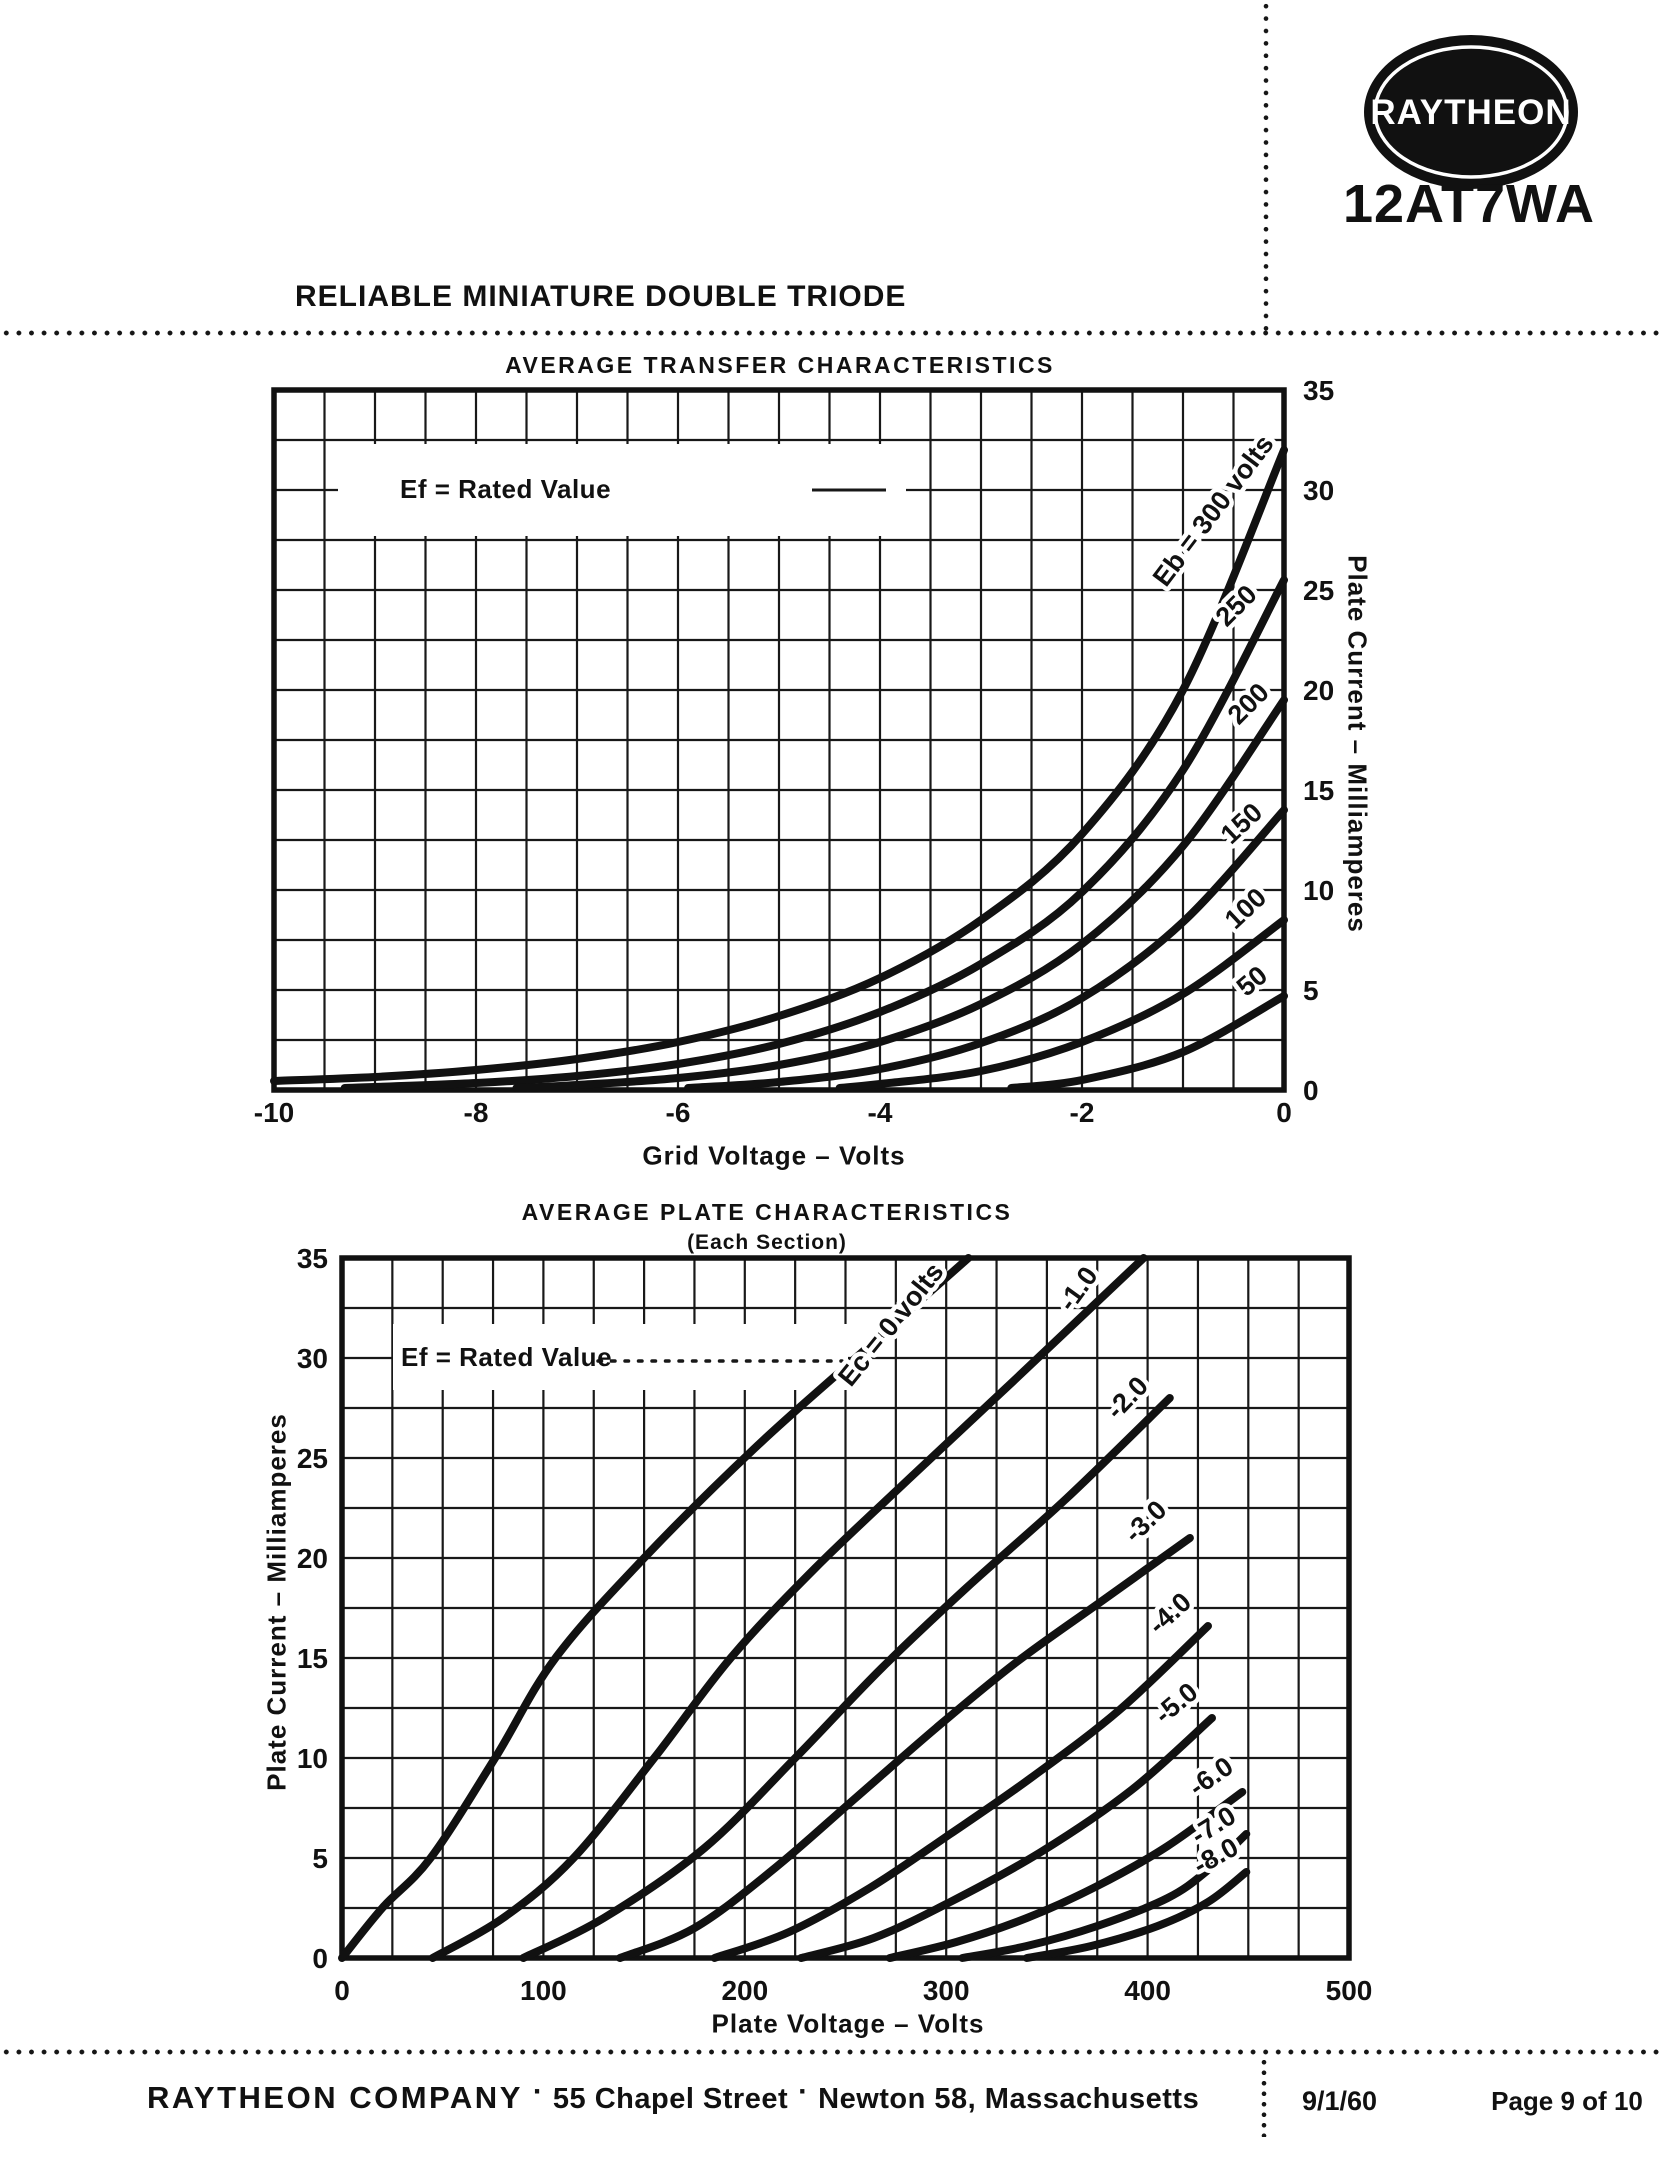  I want to click on dotted-divider-bottom, so click(831, 2052).